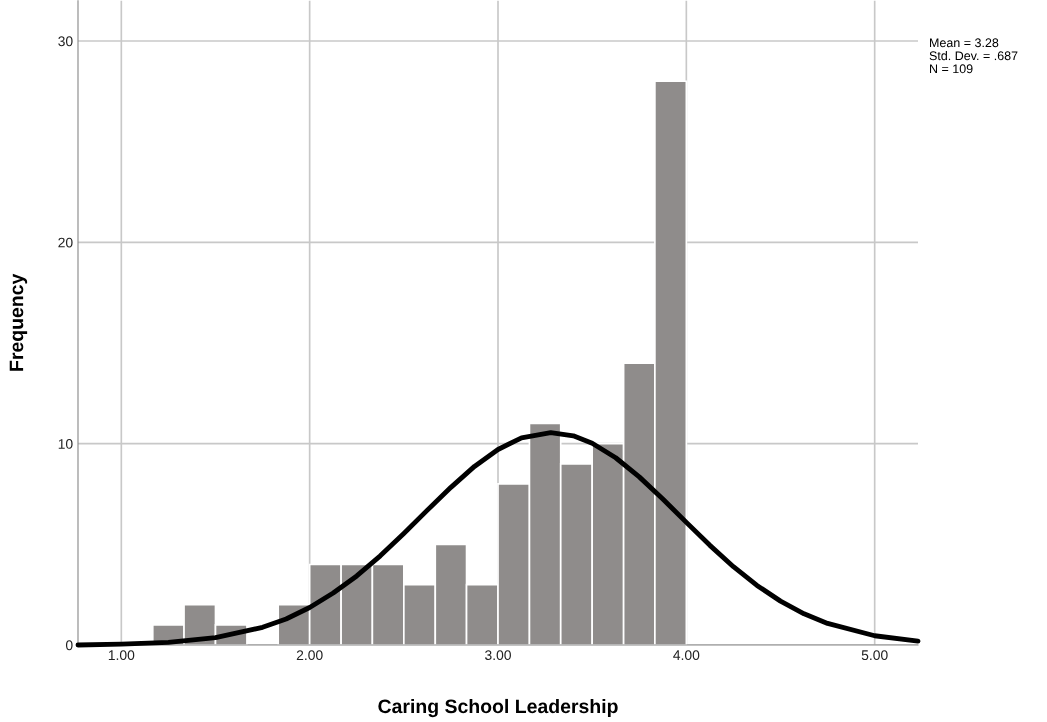 Image resolution: width=1047 pixels, height=722 pixels. I want to click on text: Std. Dev. = .687, so click(973, 56).